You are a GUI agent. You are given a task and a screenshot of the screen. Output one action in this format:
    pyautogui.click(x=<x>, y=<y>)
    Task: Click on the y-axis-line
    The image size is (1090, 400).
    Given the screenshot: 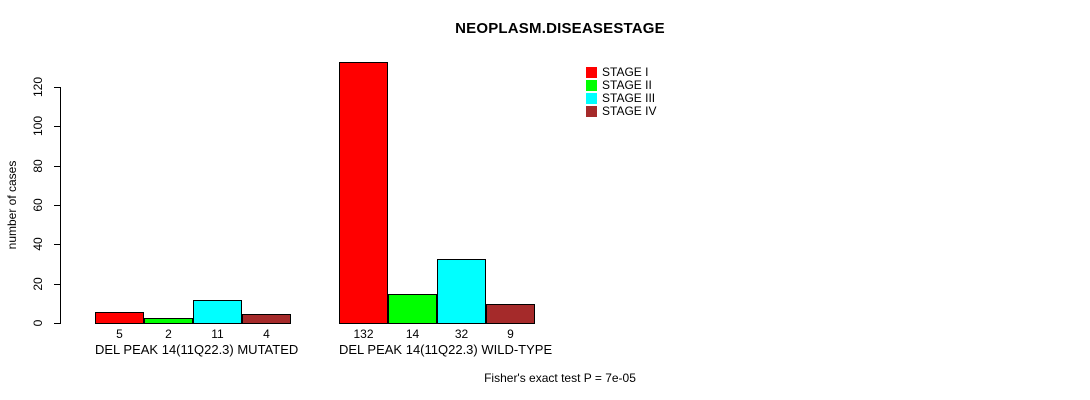 What is the action you would take?
    pyautogui.click(x=60, y=205)
    